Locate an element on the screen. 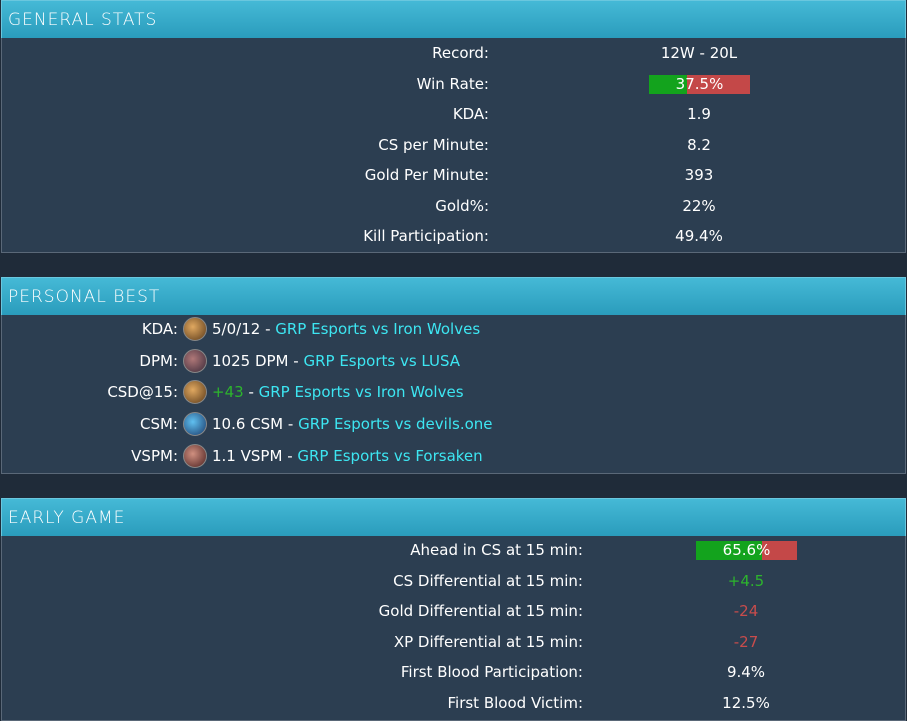  stat-value: 12W - 20L is located at coordinates (699, 53).